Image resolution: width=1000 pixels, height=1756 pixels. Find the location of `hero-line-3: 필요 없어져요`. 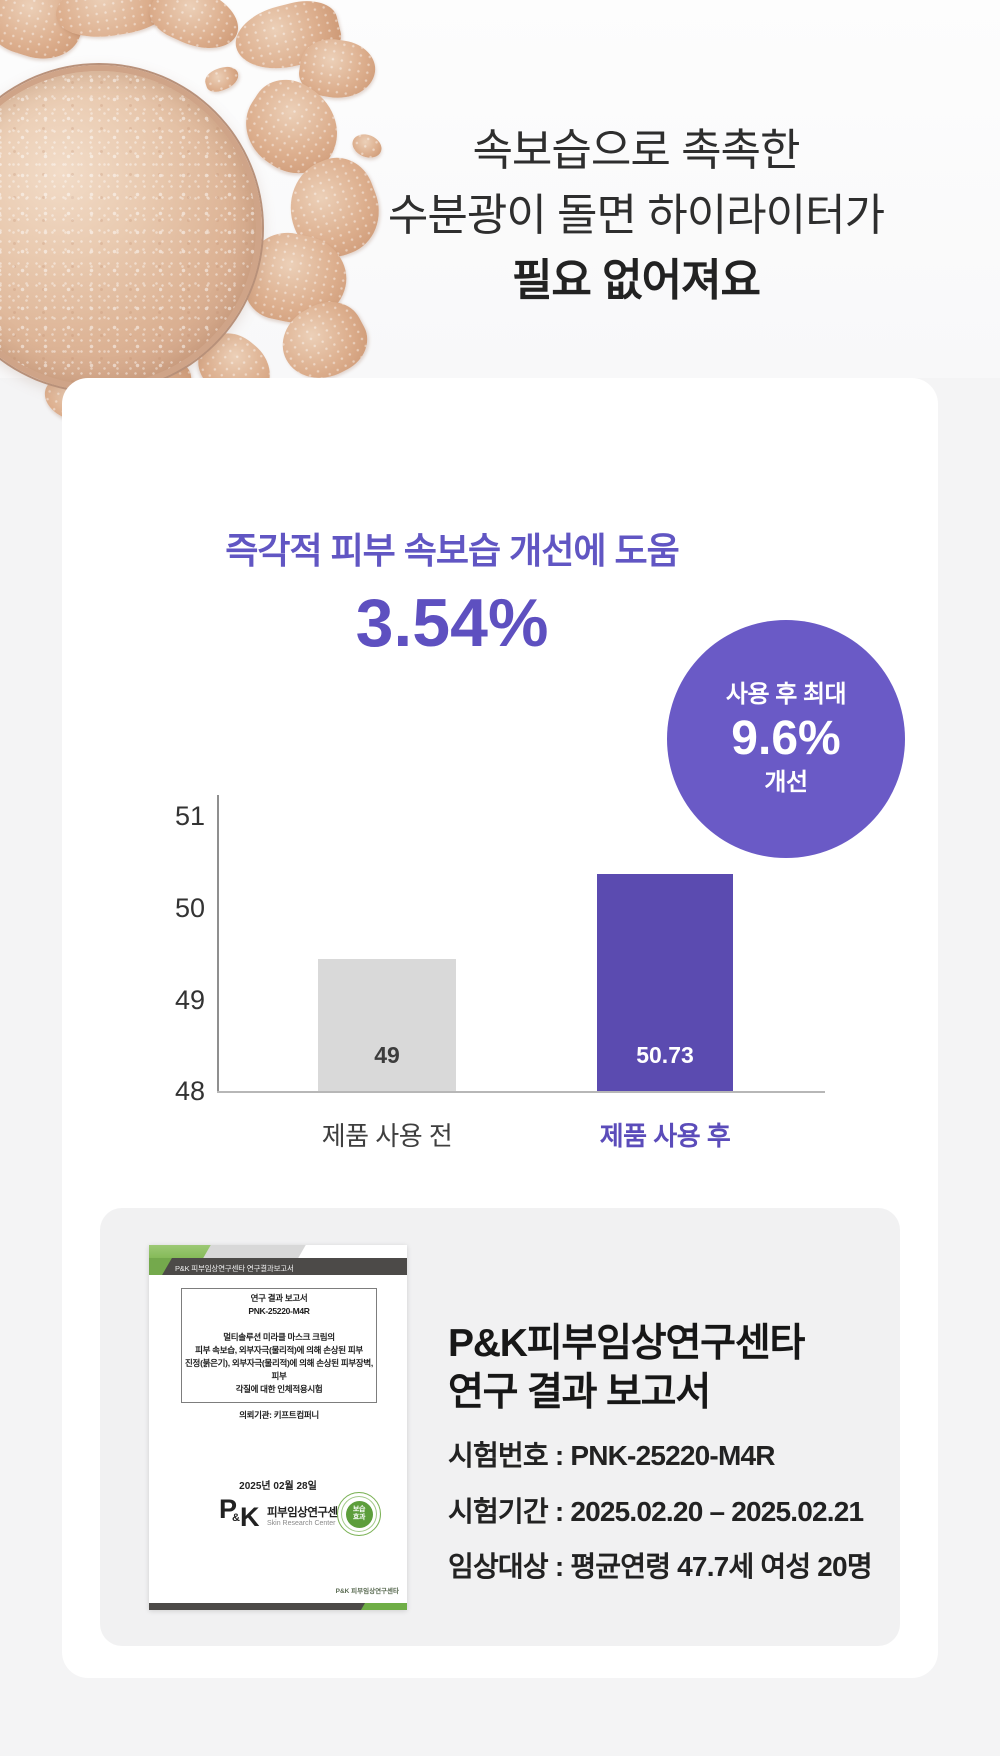

hero-line-3: 필요 없어져요 is located at coordinates (636, 280).